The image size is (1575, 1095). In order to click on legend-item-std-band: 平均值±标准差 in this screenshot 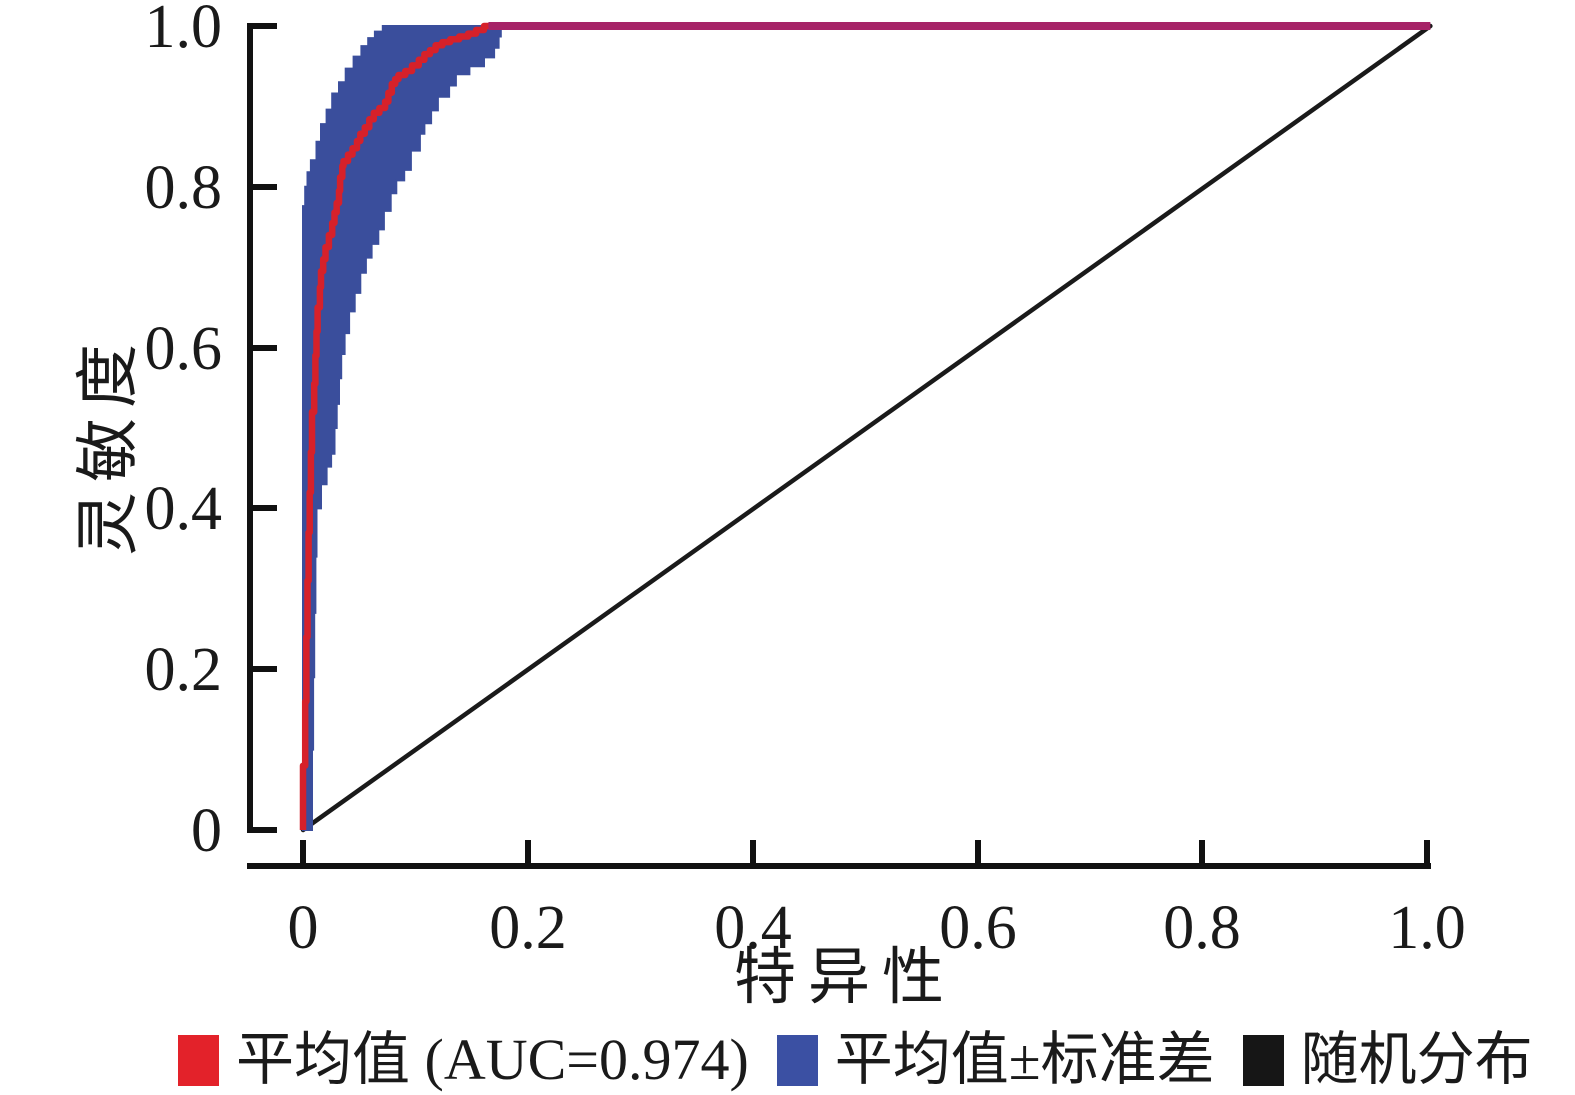, I will do `click(995, 1059)`.